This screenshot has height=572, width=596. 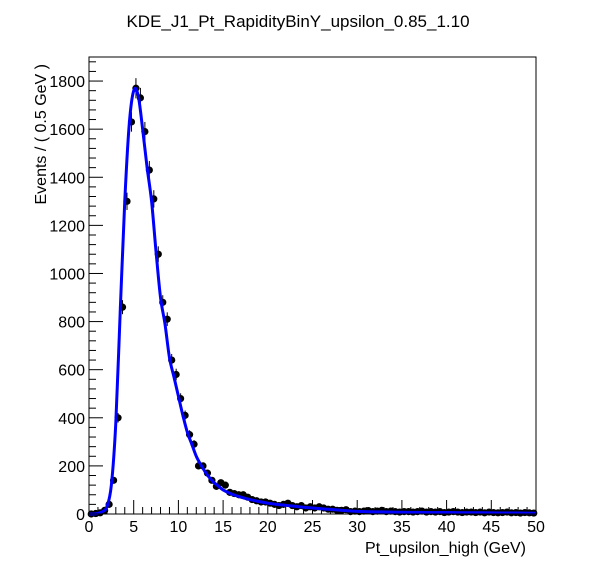 I want to click on y-axis-label: Events / ( 0.5 GeV ), so click(x=41, y=134).